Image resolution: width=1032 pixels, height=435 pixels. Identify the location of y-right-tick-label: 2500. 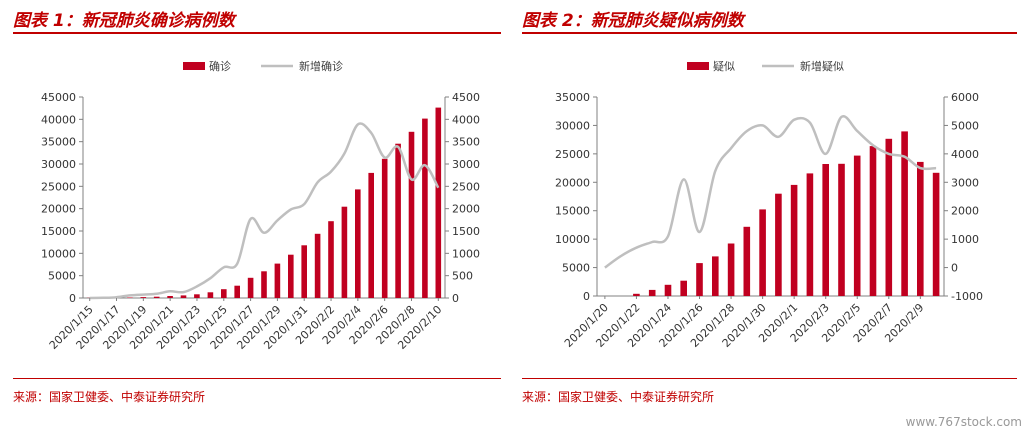
(466, 186).